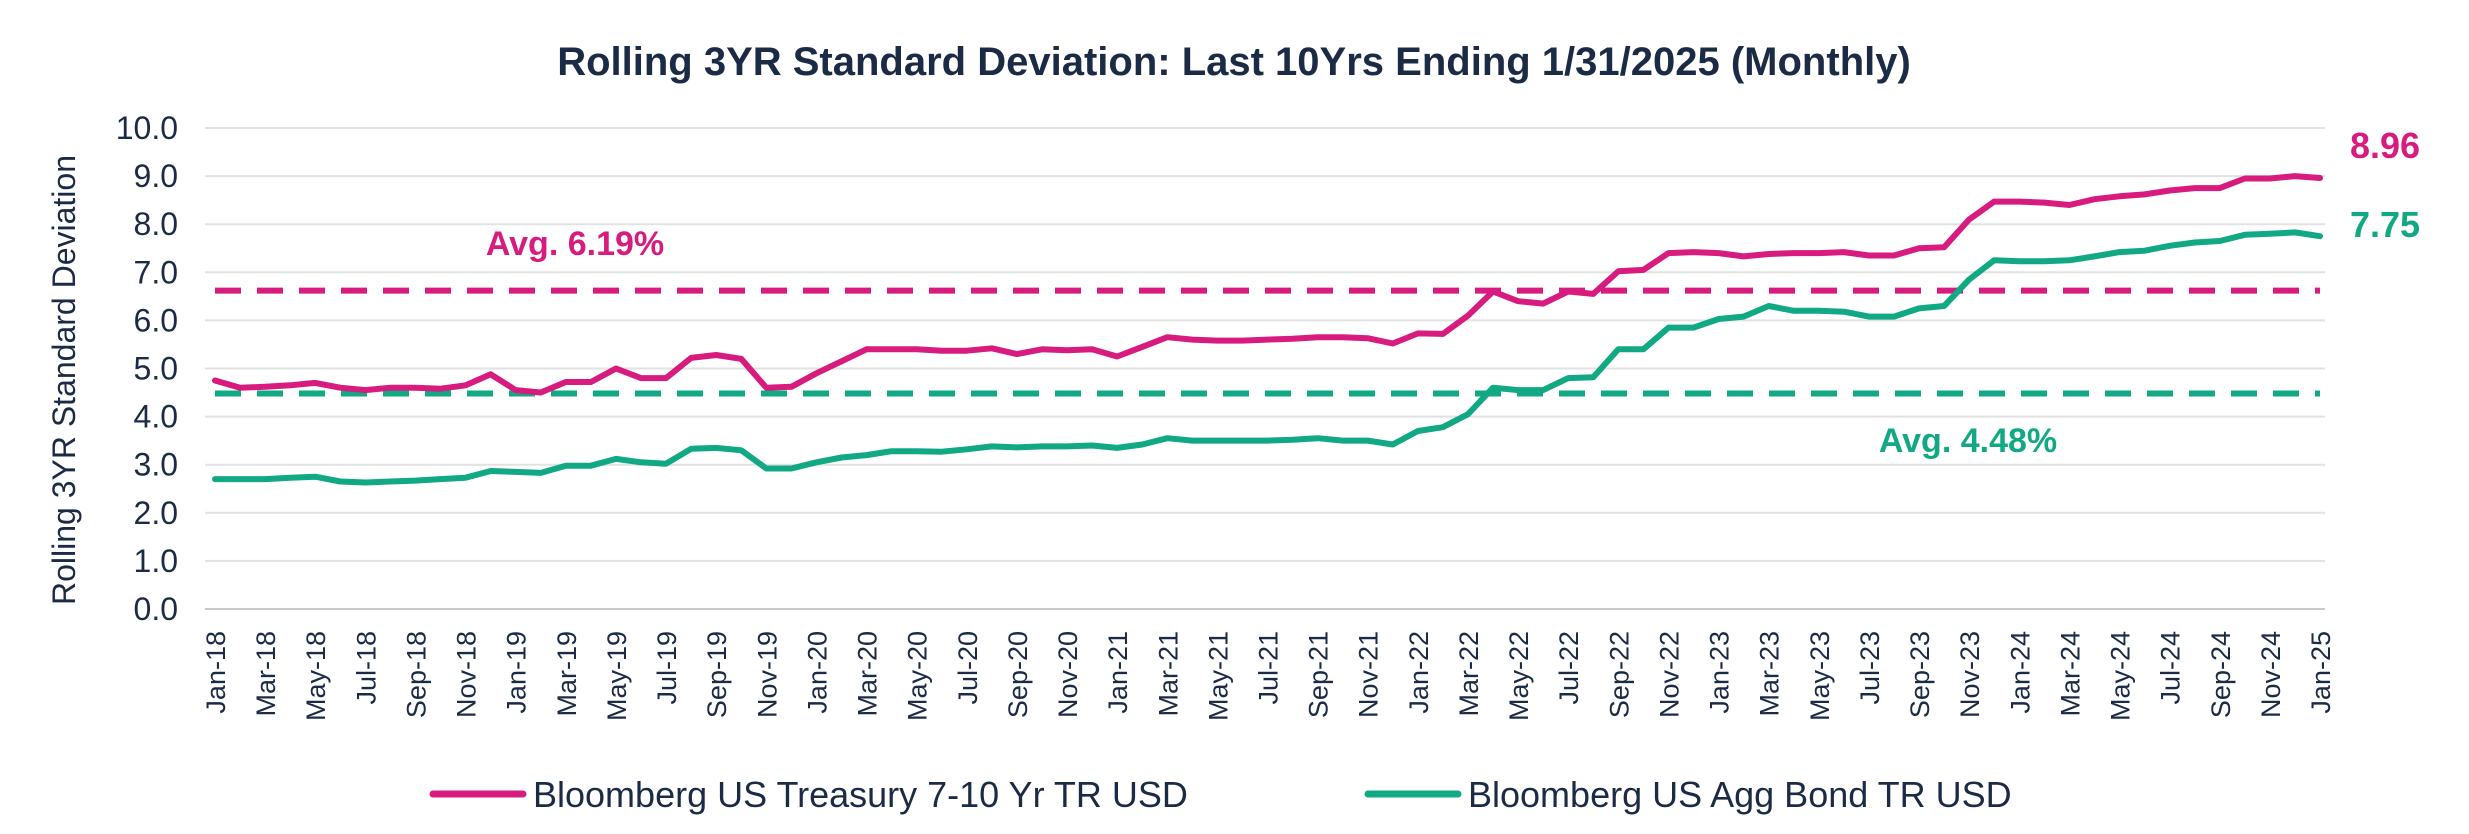  Describe the element at coordinates (316, 676) in the screenshot. I see `x-tick-label: May-18` at that location.